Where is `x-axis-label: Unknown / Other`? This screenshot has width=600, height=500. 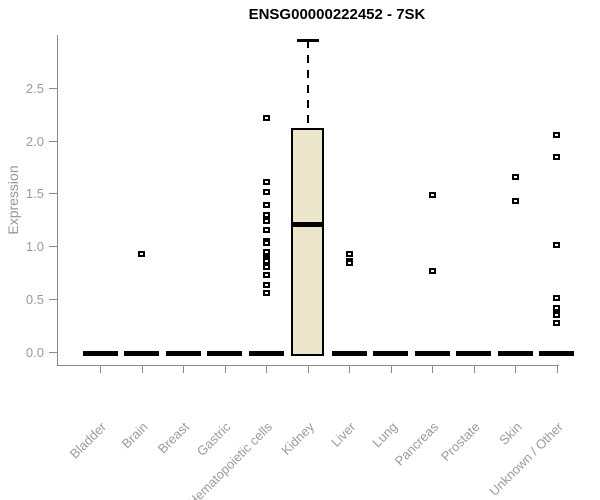
x-axis-label: Unknown / Other is located at coordinates (526, 459).